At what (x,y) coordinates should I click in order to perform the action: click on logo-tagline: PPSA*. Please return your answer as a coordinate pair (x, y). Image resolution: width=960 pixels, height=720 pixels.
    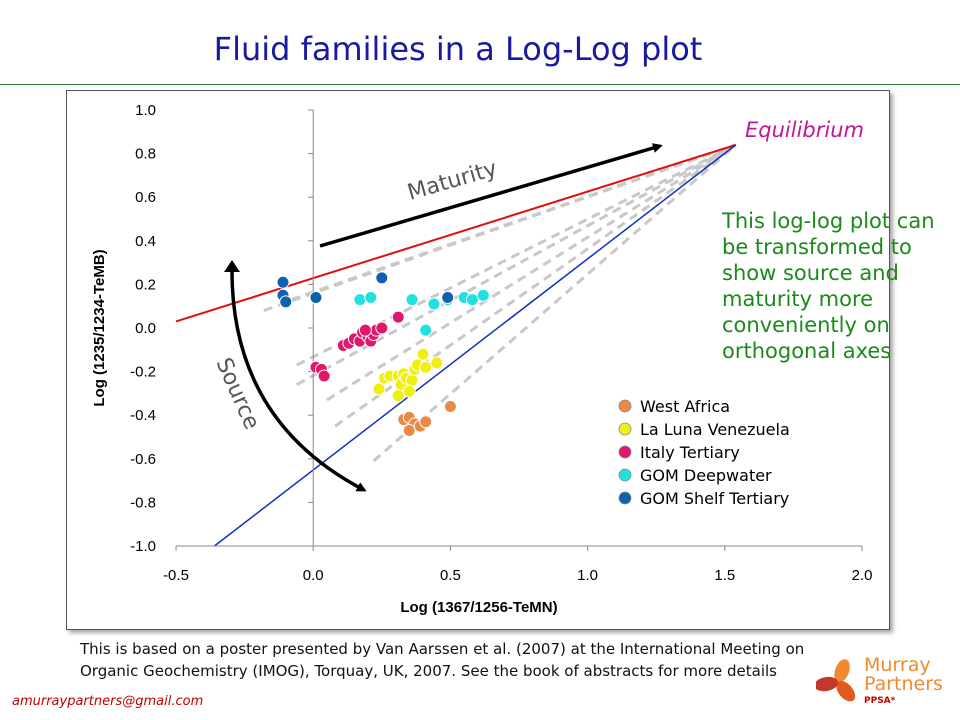
    Looking at the image, I should click on (880, 701).